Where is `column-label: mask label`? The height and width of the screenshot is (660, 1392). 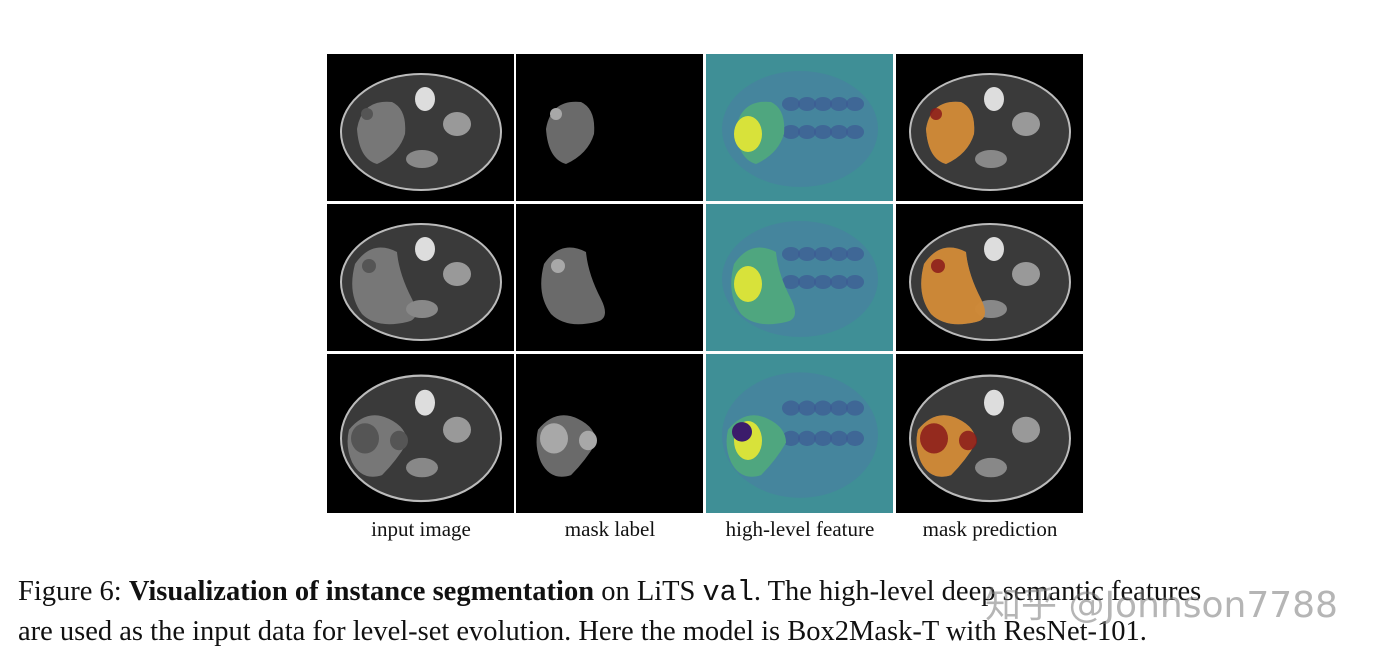
column-label: mask label is located at coordinates (610, 529).